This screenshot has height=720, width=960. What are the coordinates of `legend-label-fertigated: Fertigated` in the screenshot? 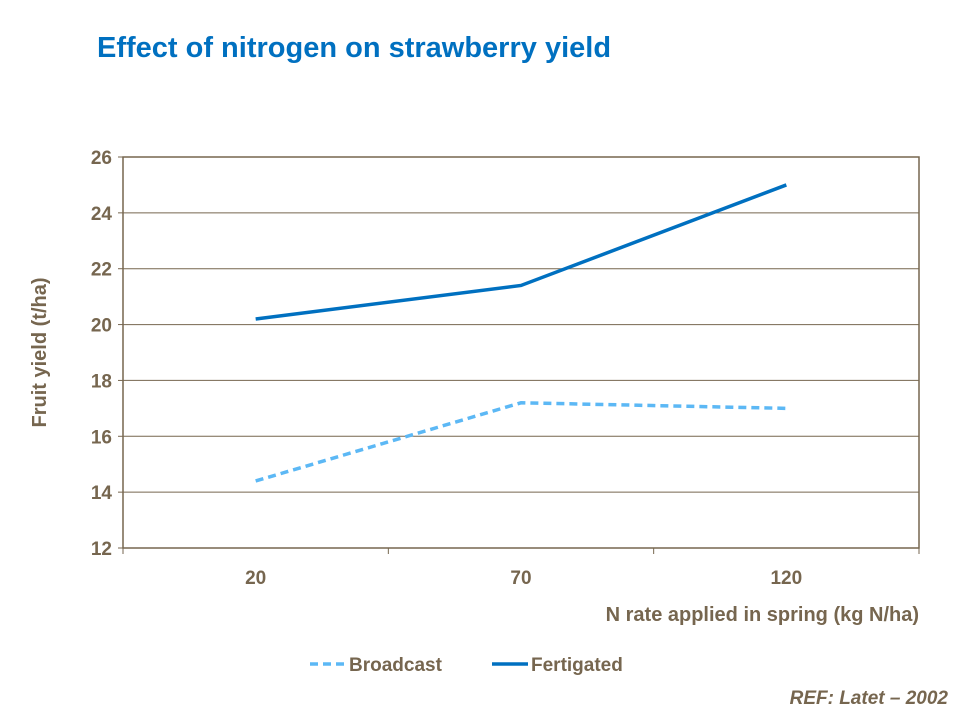 It's located at (577, 665).